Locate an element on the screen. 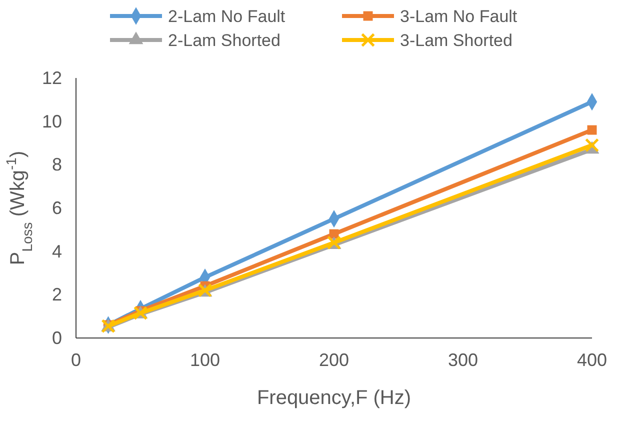 Image resolution: width=618 pixels, height=426 pixels. x-tick-label: 400 is located at coordinates (592, 360).